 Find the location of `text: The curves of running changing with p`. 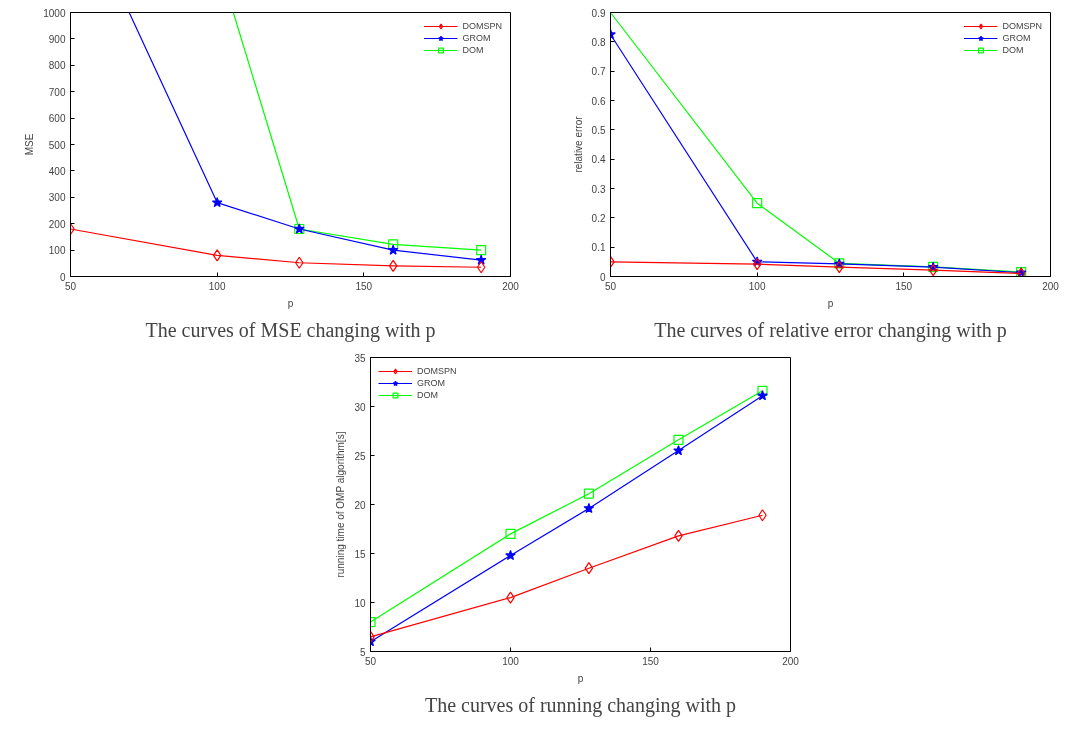

text: The curves of running changing with p is located at coordinates (580, 705).